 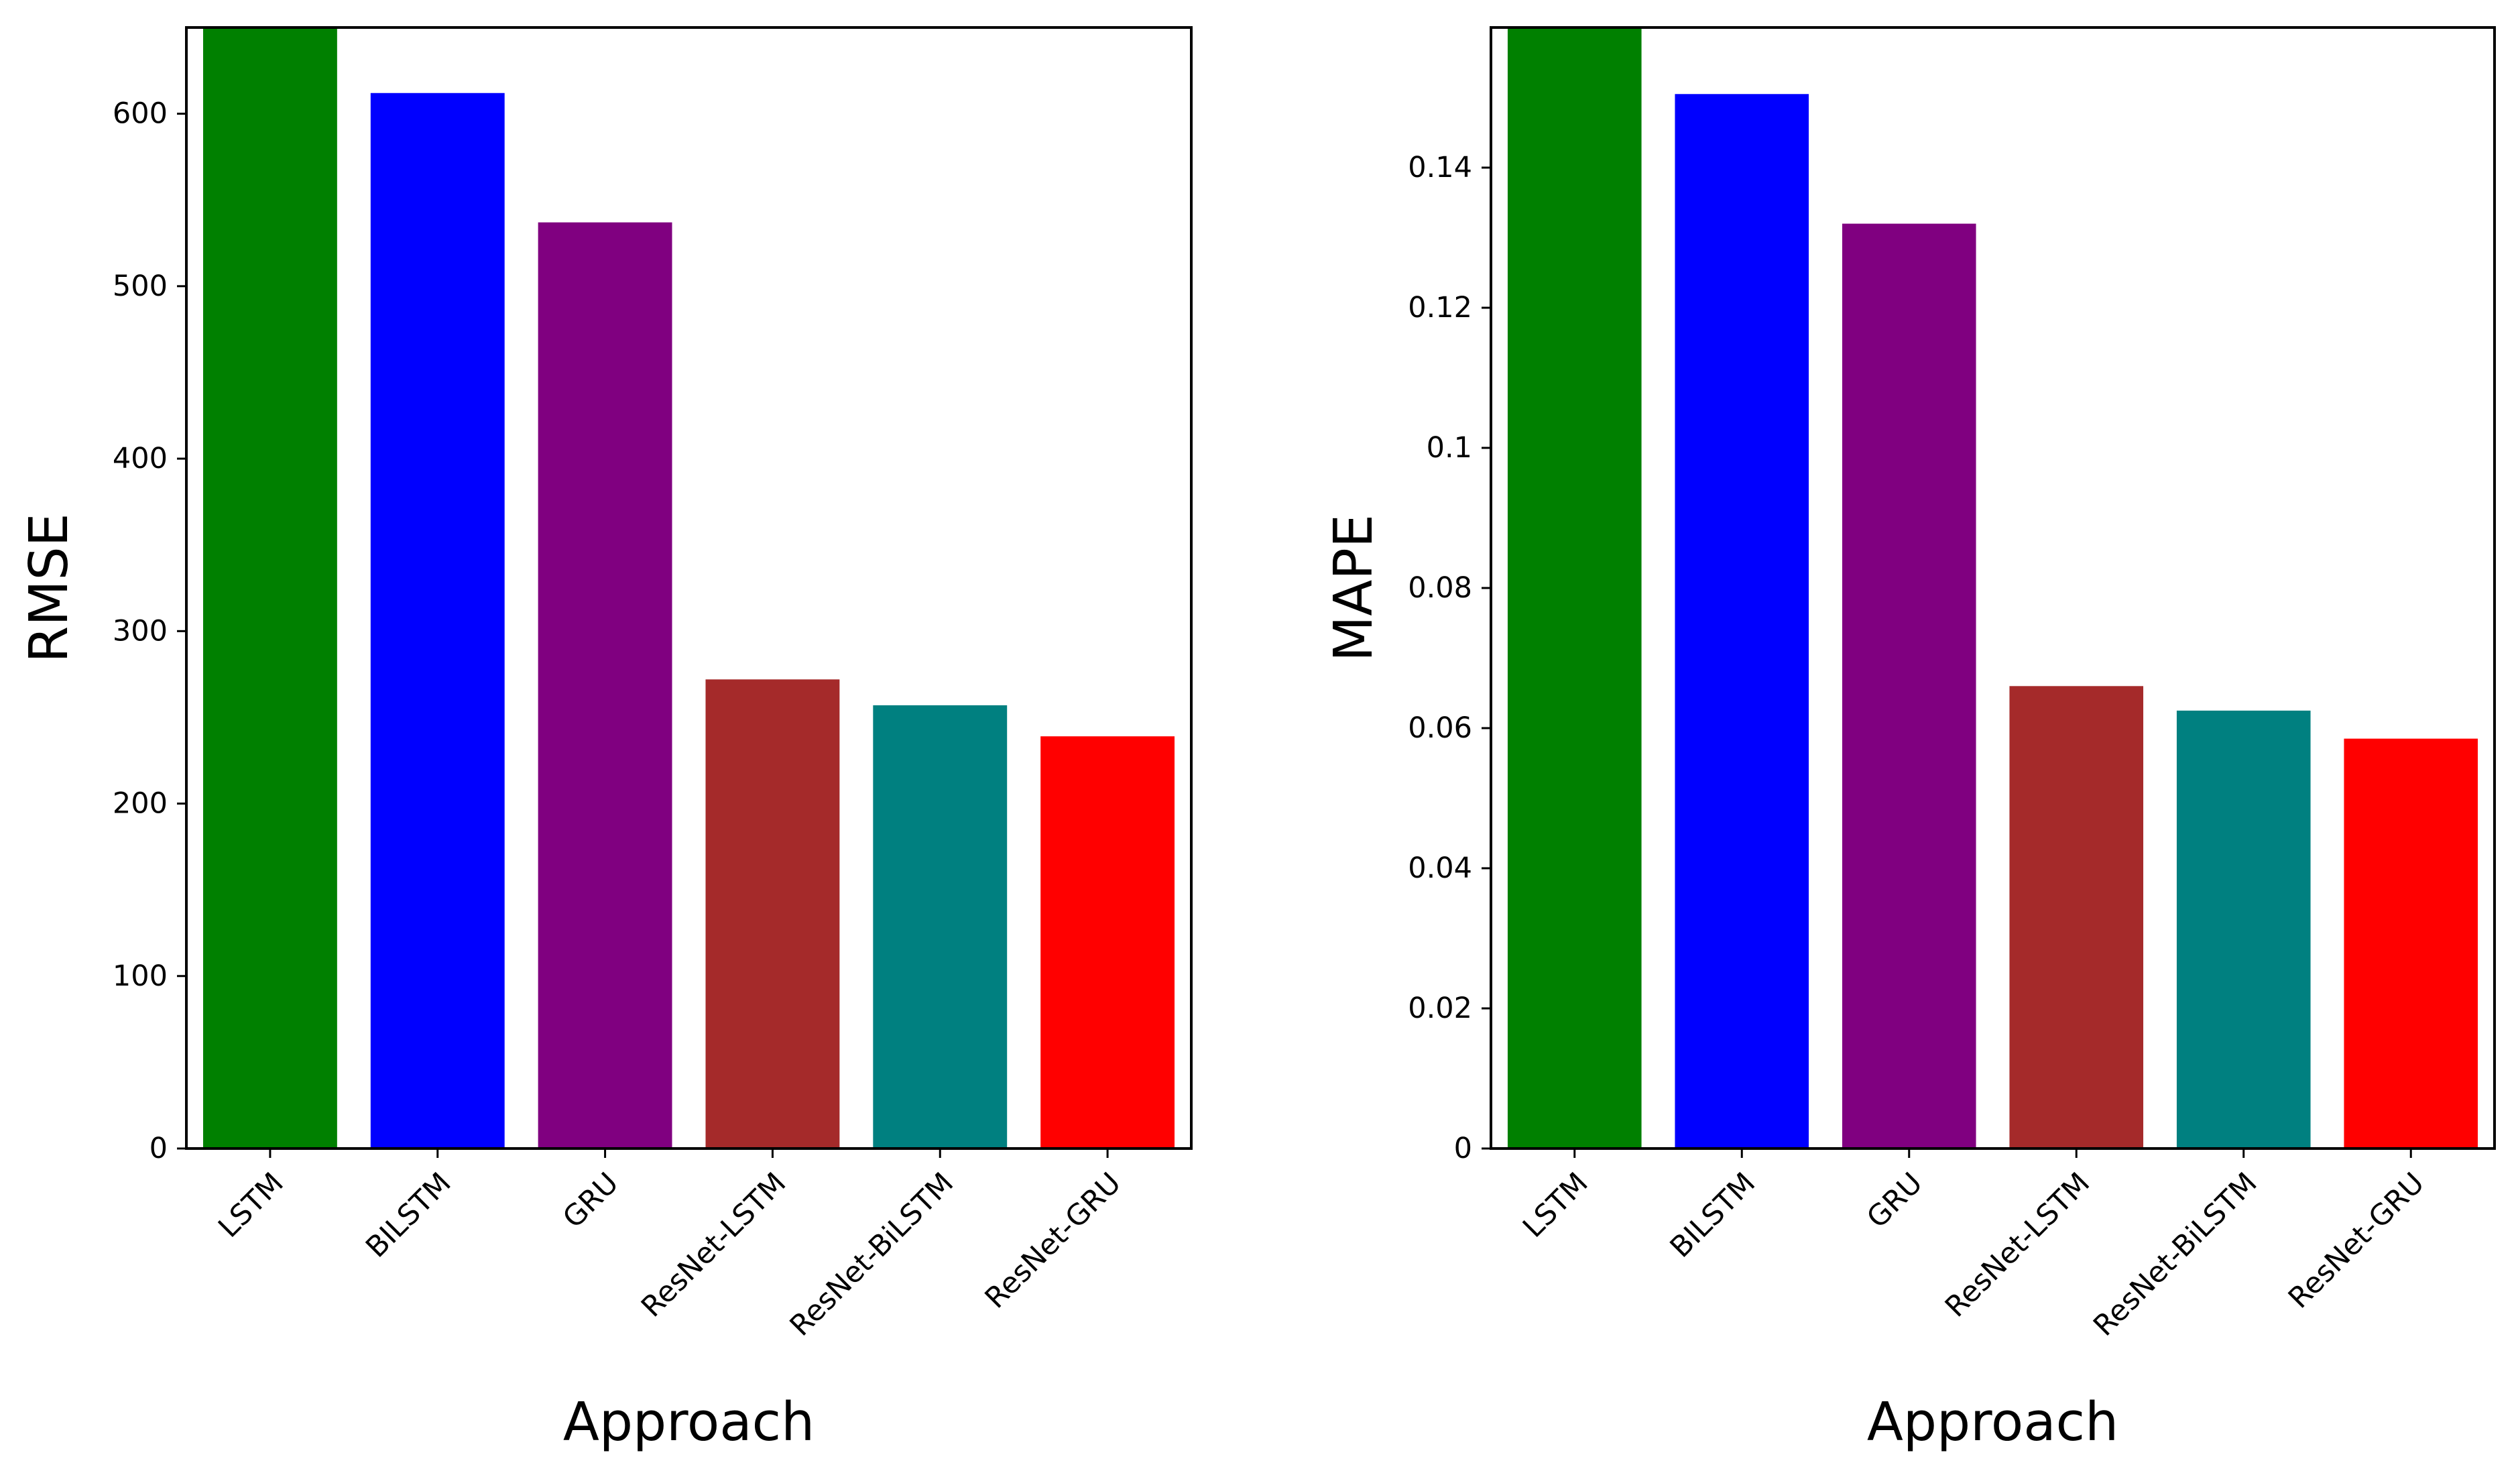 I want to click on rmse-bar-bilstm, so click(x=437, y=621).